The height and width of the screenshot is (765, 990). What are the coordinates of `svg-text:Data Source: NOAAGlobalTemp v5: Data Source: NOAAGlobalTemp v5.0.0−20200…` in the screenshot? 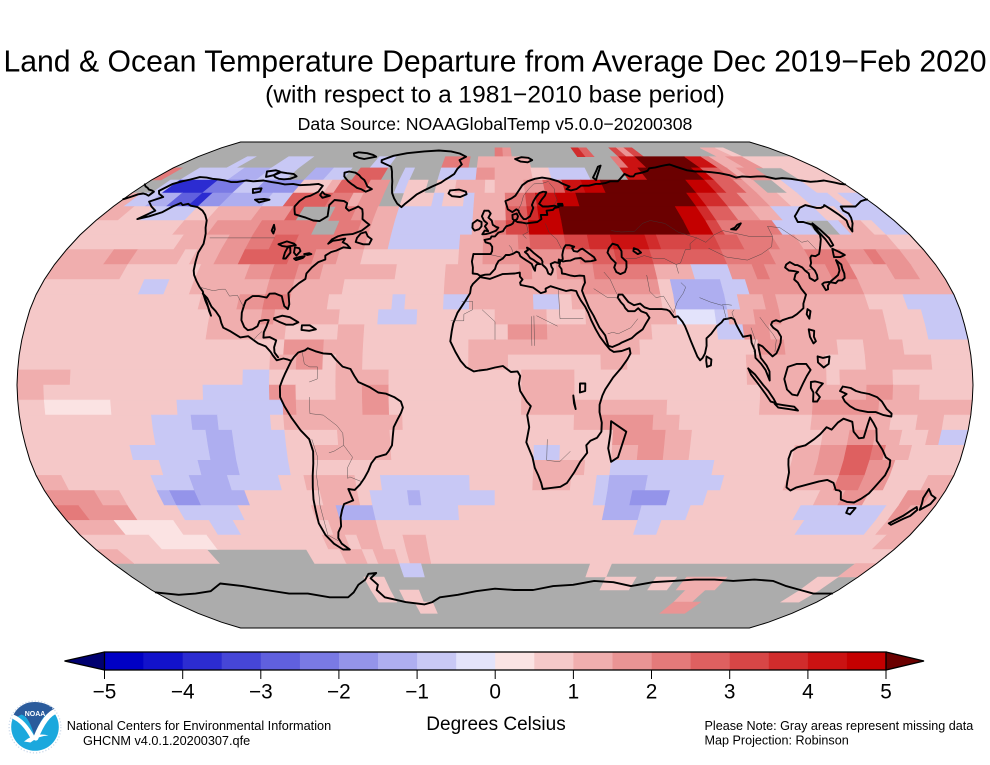 It's located at (495, 124).